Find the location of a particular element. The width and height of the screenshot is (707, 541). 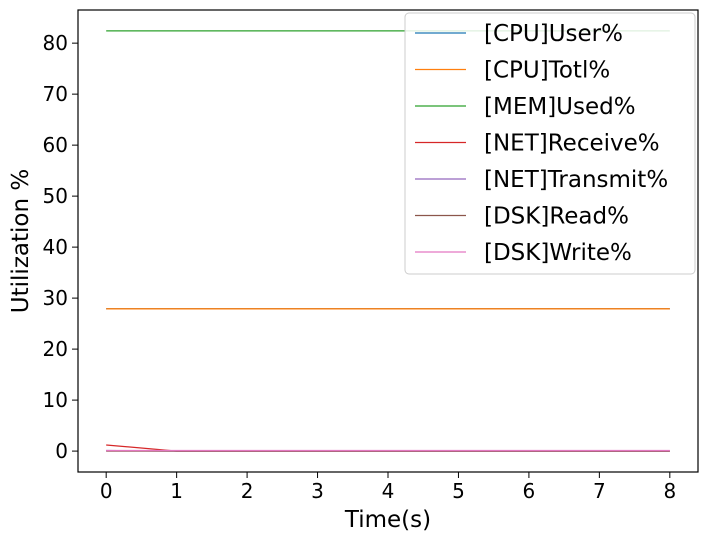

x-tick-label: 1 is located at coordinates (176, 491).